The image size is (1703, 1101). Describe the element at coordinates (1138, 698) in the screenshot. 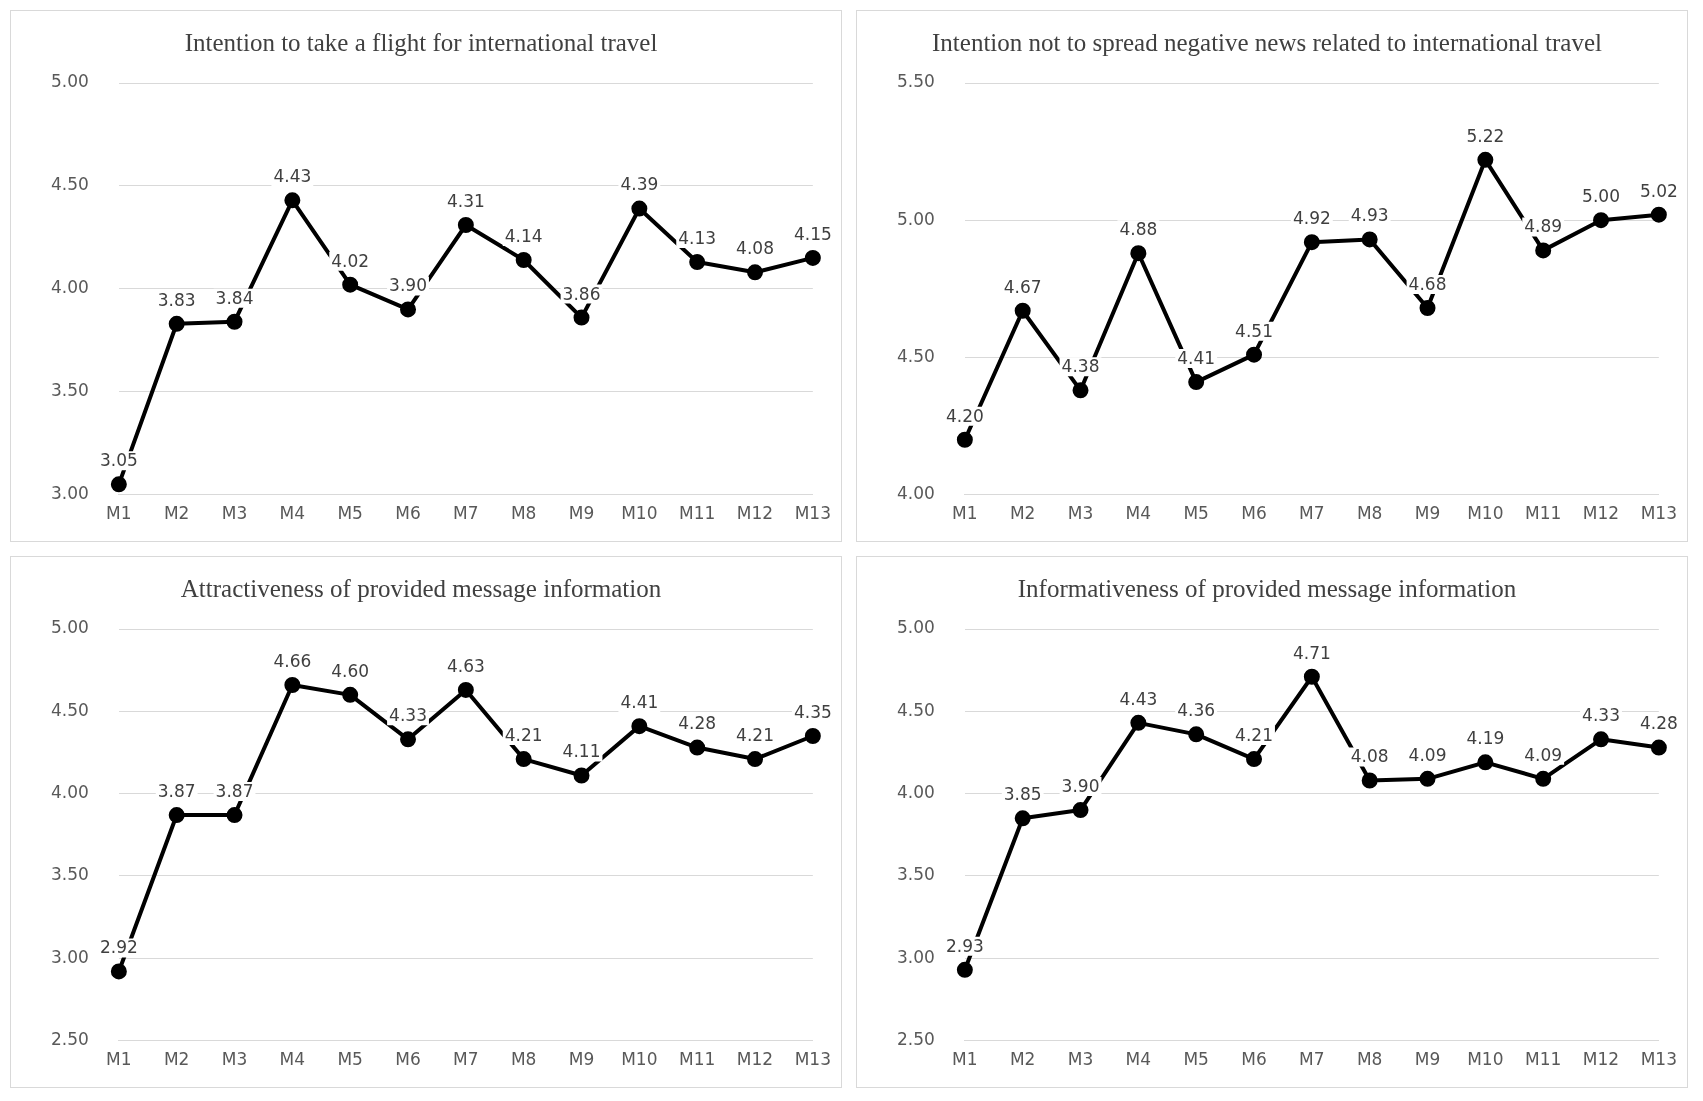

I see `data-label: 4.43` at that location.